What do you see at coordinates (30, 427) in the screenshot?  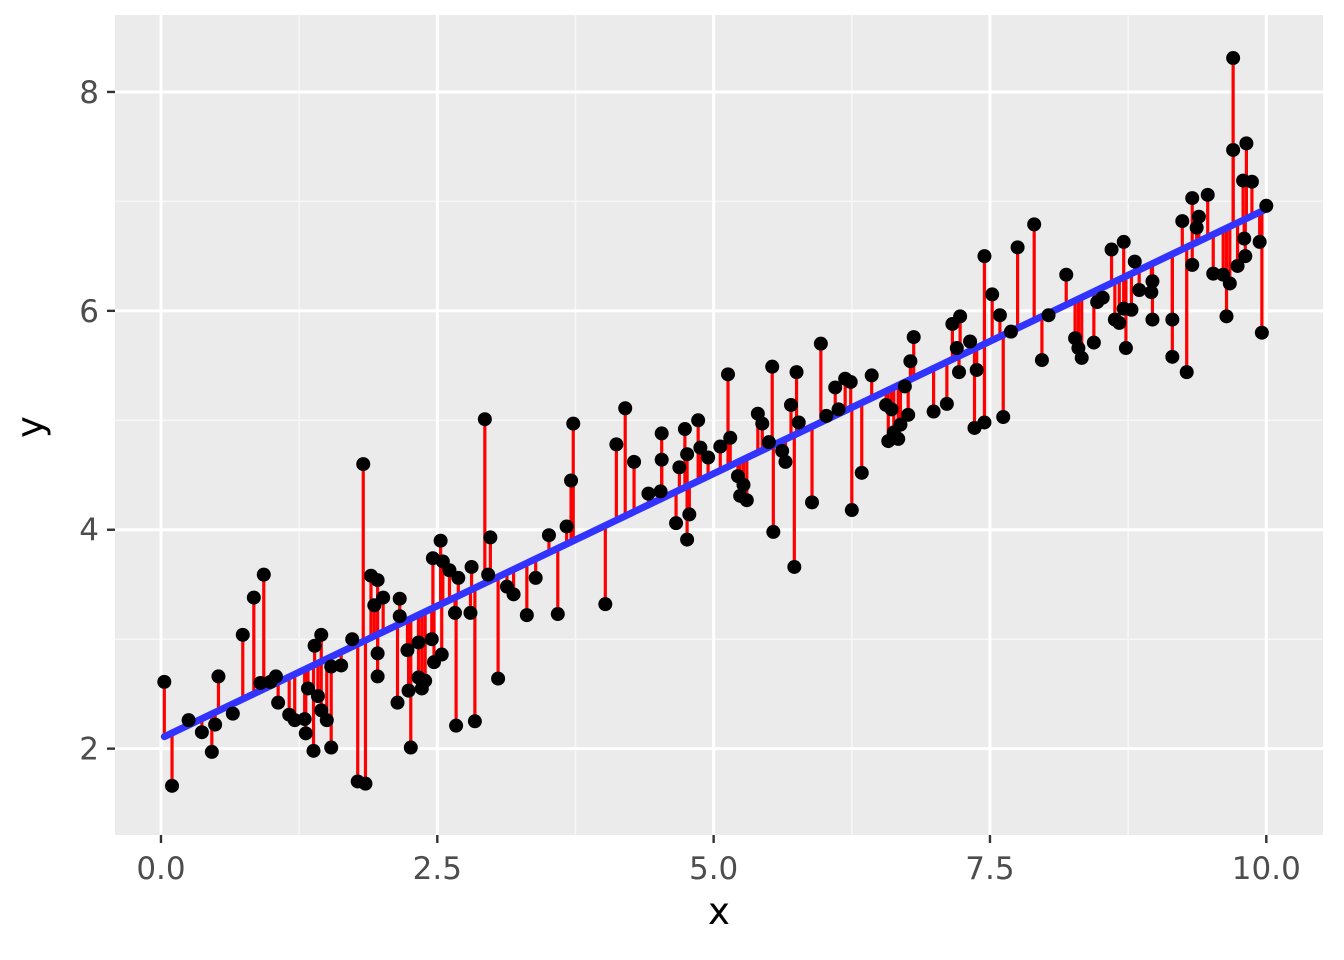 I see `y-axis-title: y` at bounding box center [30, 427].